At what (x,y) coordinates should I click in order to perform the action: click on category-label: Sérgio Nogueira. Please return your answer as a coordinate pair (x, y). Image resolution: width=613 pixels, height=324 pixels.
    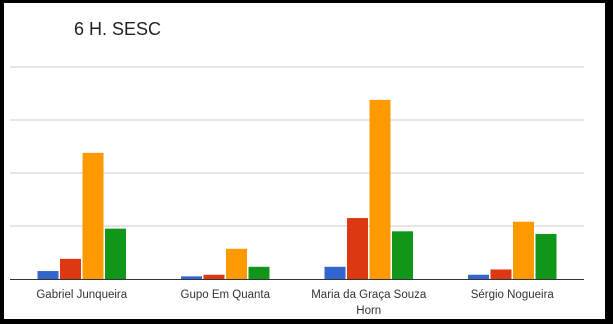
    Looking at the image, I should click on (513, 295).